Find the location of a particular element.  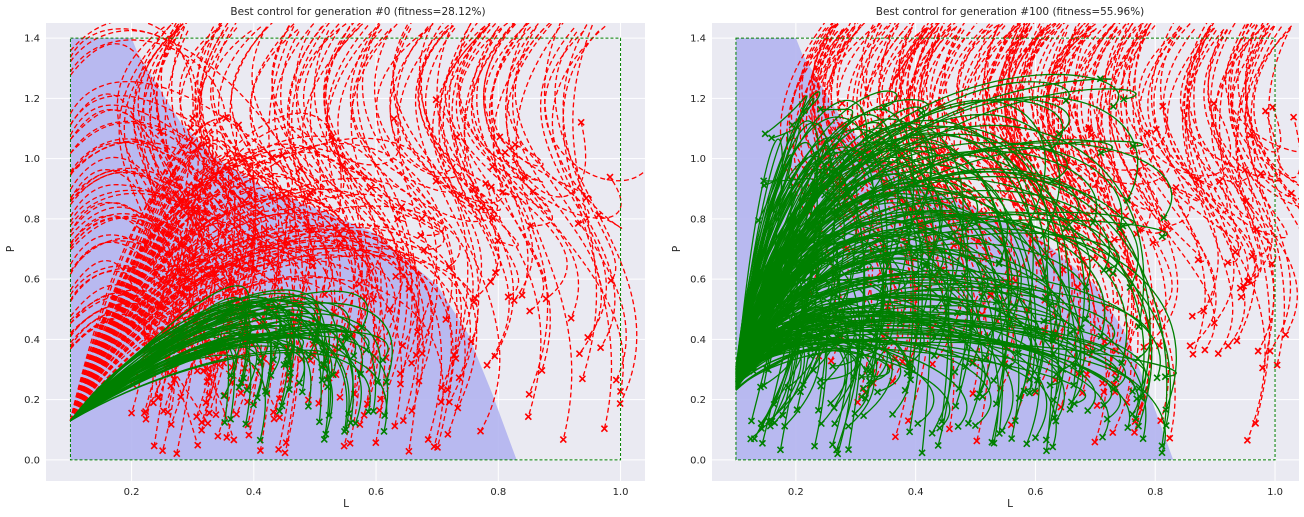

y-tick-label: 0.0 is located at coordinates (32, 460).